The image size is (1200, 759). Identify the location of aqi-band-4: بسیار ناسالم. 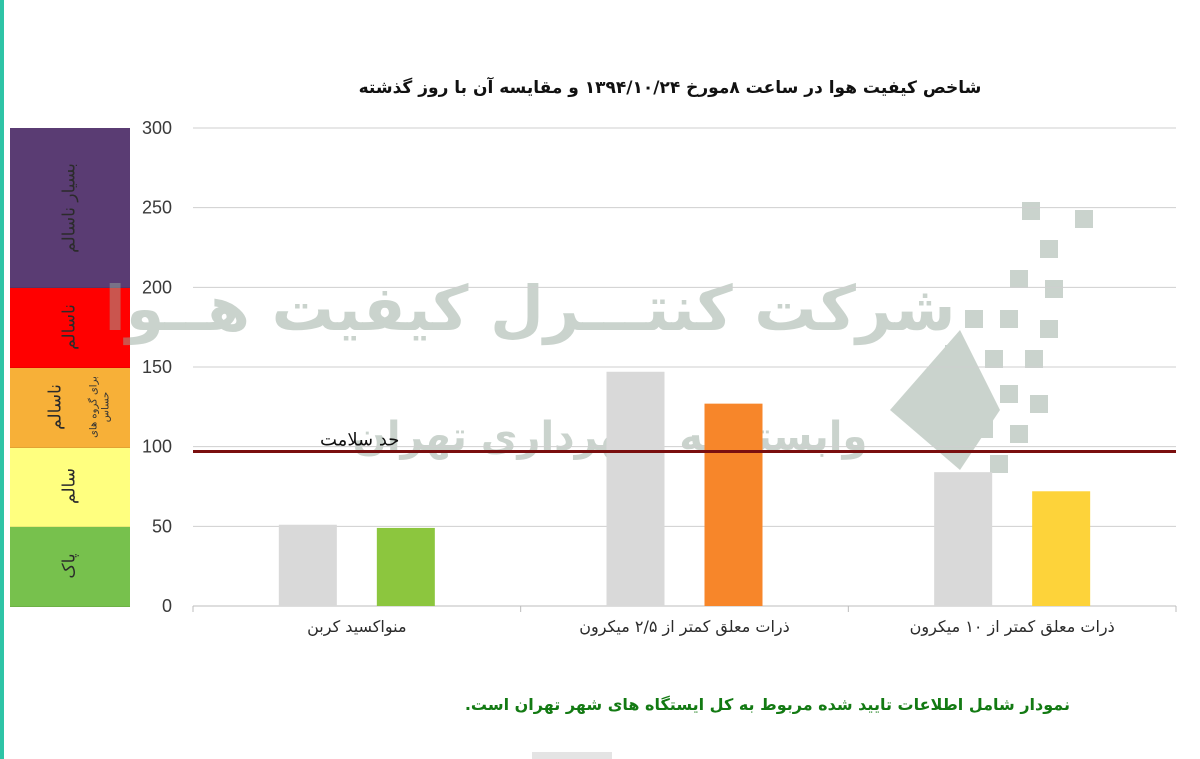
(70, 208).